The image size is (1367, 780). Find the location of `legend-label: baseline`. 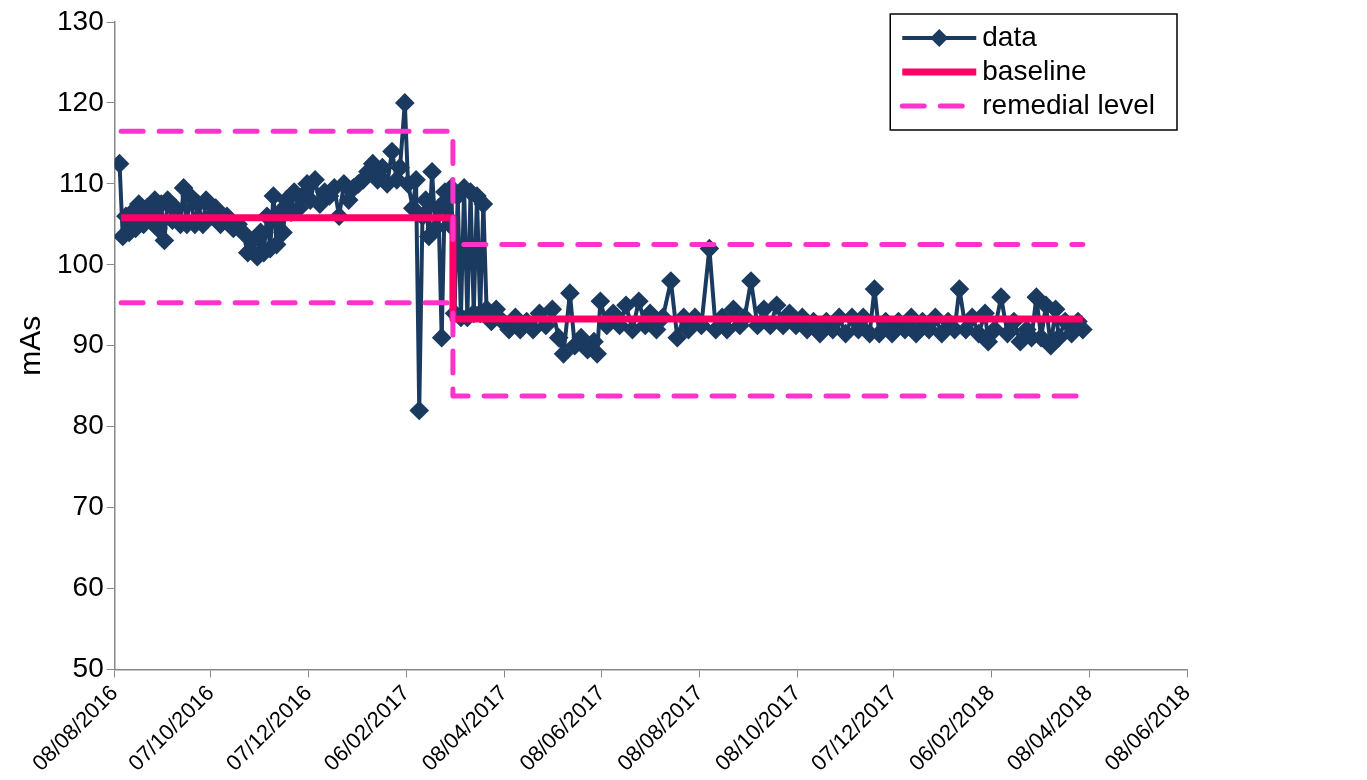

legend-label: baseline is located at coordinates (1034, 70).